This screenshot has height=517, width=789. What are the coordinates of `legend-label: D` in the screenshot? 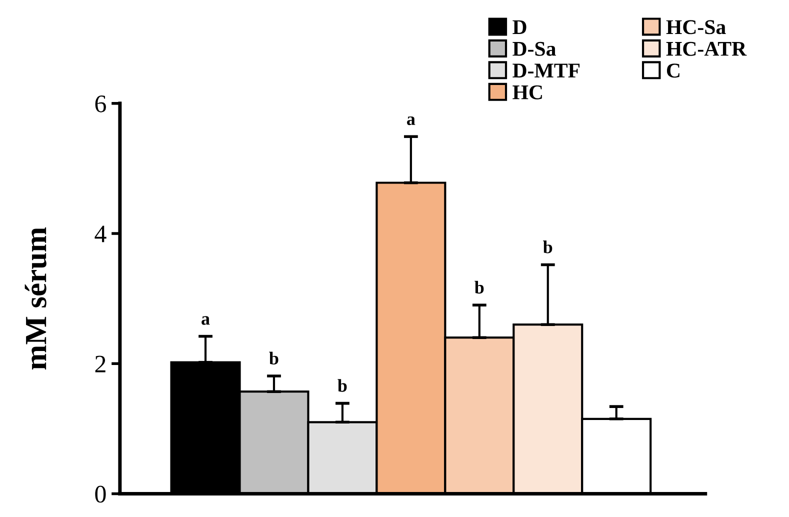 It's located at (519, 27).